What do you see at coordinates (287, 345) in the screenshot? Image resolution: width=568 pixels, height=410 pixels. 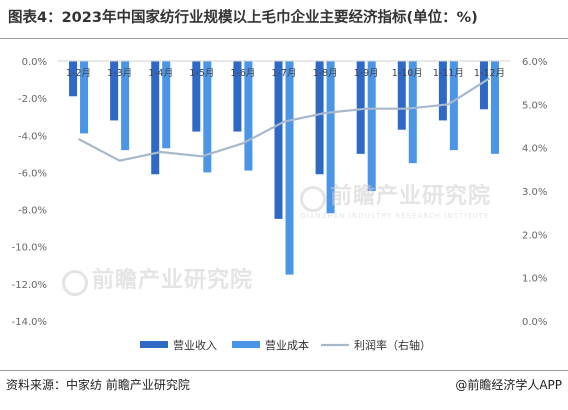 I see `legend-cost-label: 营业成本` at bounding box center [287, 345].